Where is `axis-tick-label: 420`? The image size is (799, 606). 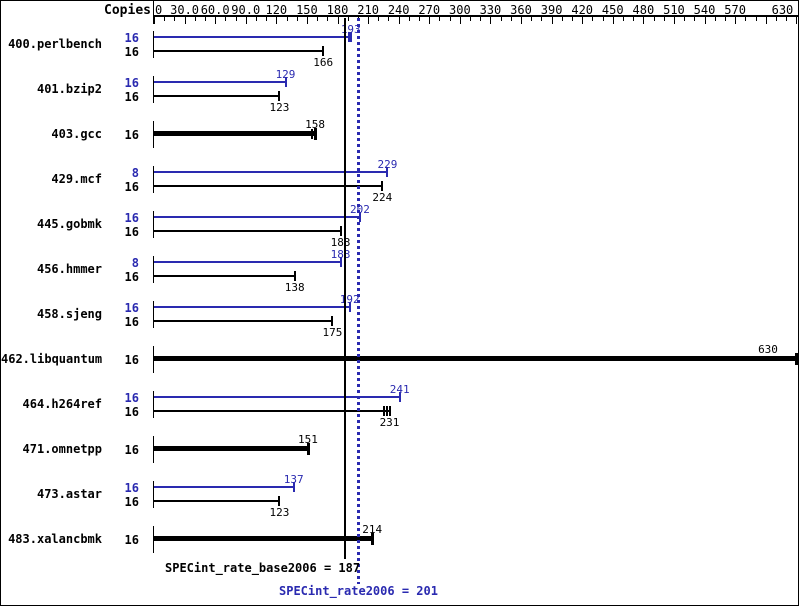 axis-tick-label: 420 is located at coordinates (582, 10).